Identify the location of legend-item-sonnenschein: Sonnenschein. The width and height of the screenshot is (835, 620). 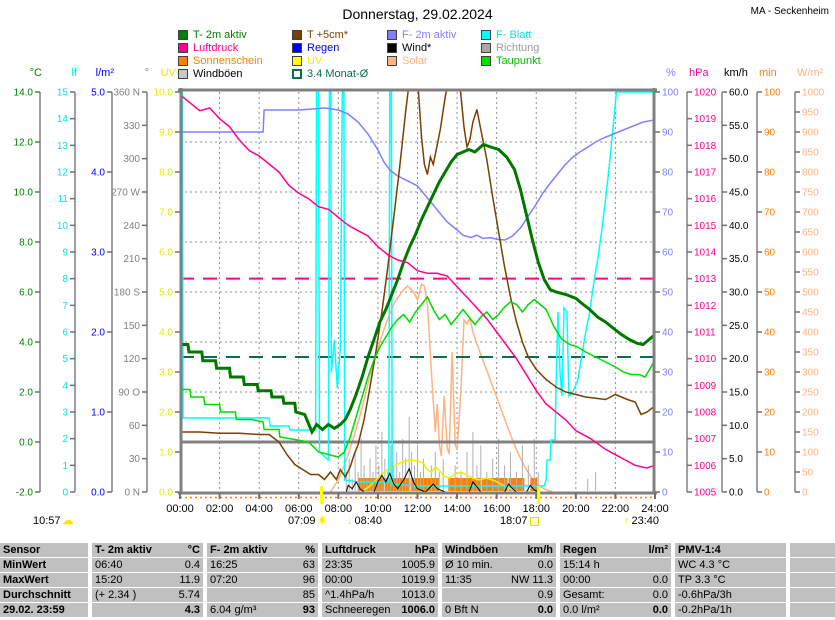
(235, 60).